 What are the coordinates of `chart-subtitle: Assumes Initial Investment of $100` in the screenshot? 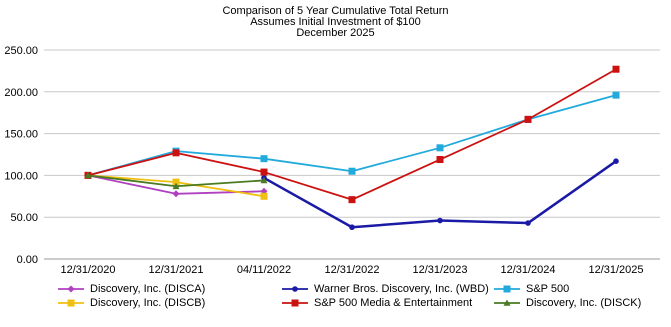 It's located at (335, 22).